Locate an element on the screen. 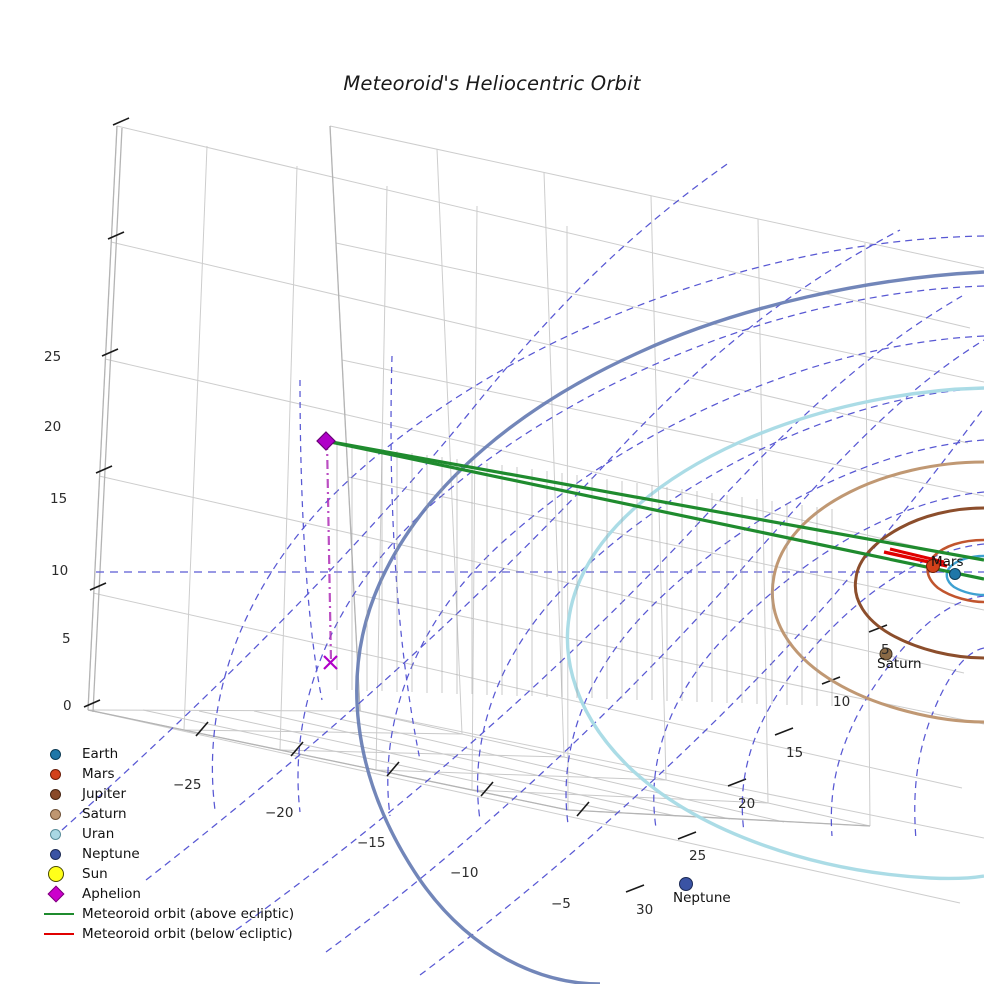  legend-label-aphelion: Aphelion is located at coordinates (111, 894).